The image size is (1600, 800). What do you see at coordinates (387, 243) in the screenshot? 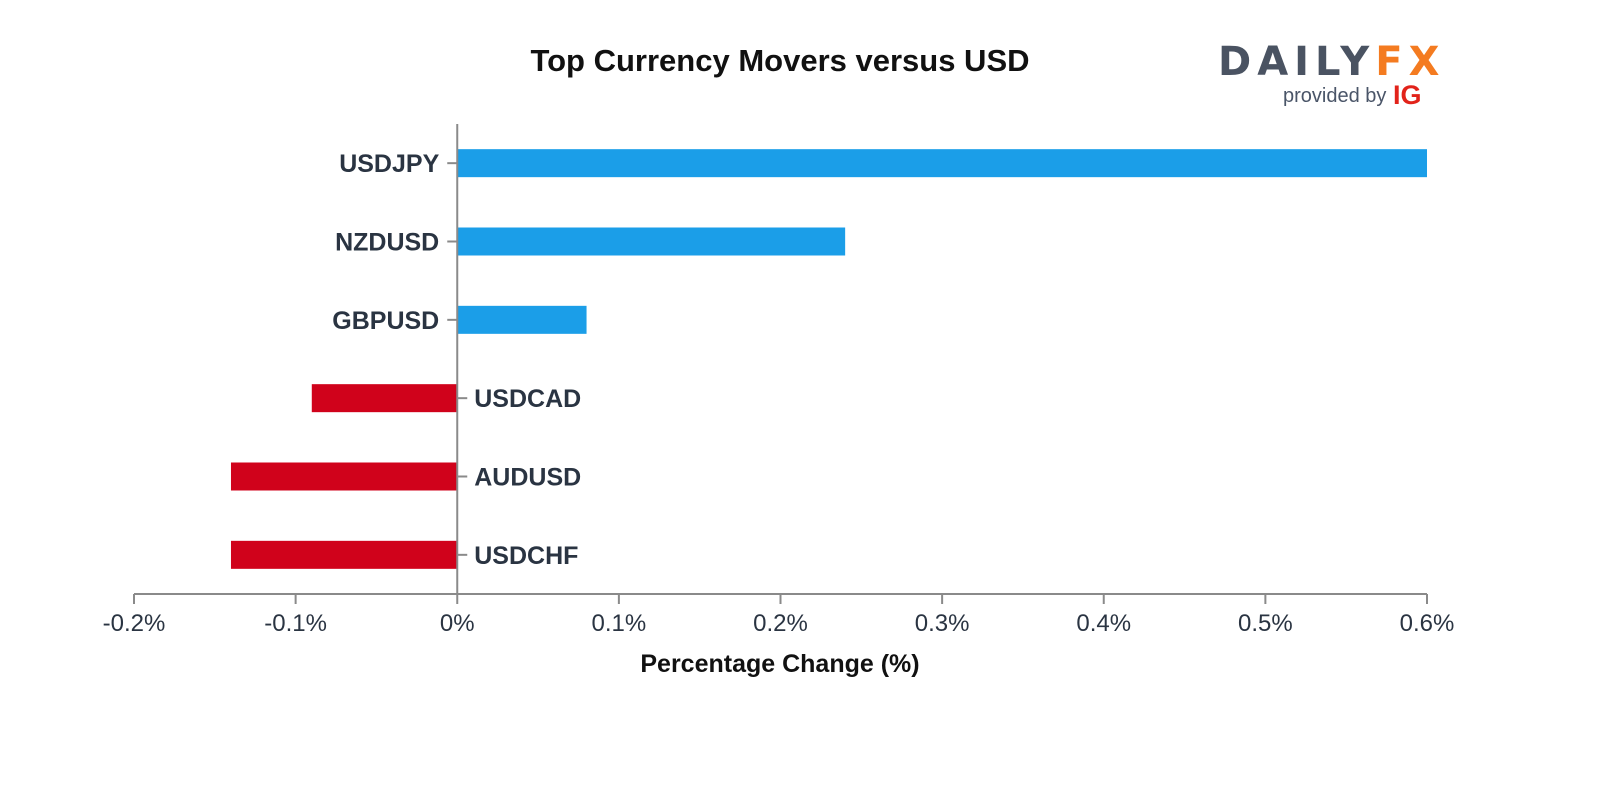
I see `category-label-nzdusd: NZDUSD` at bounding box center [387, 243].